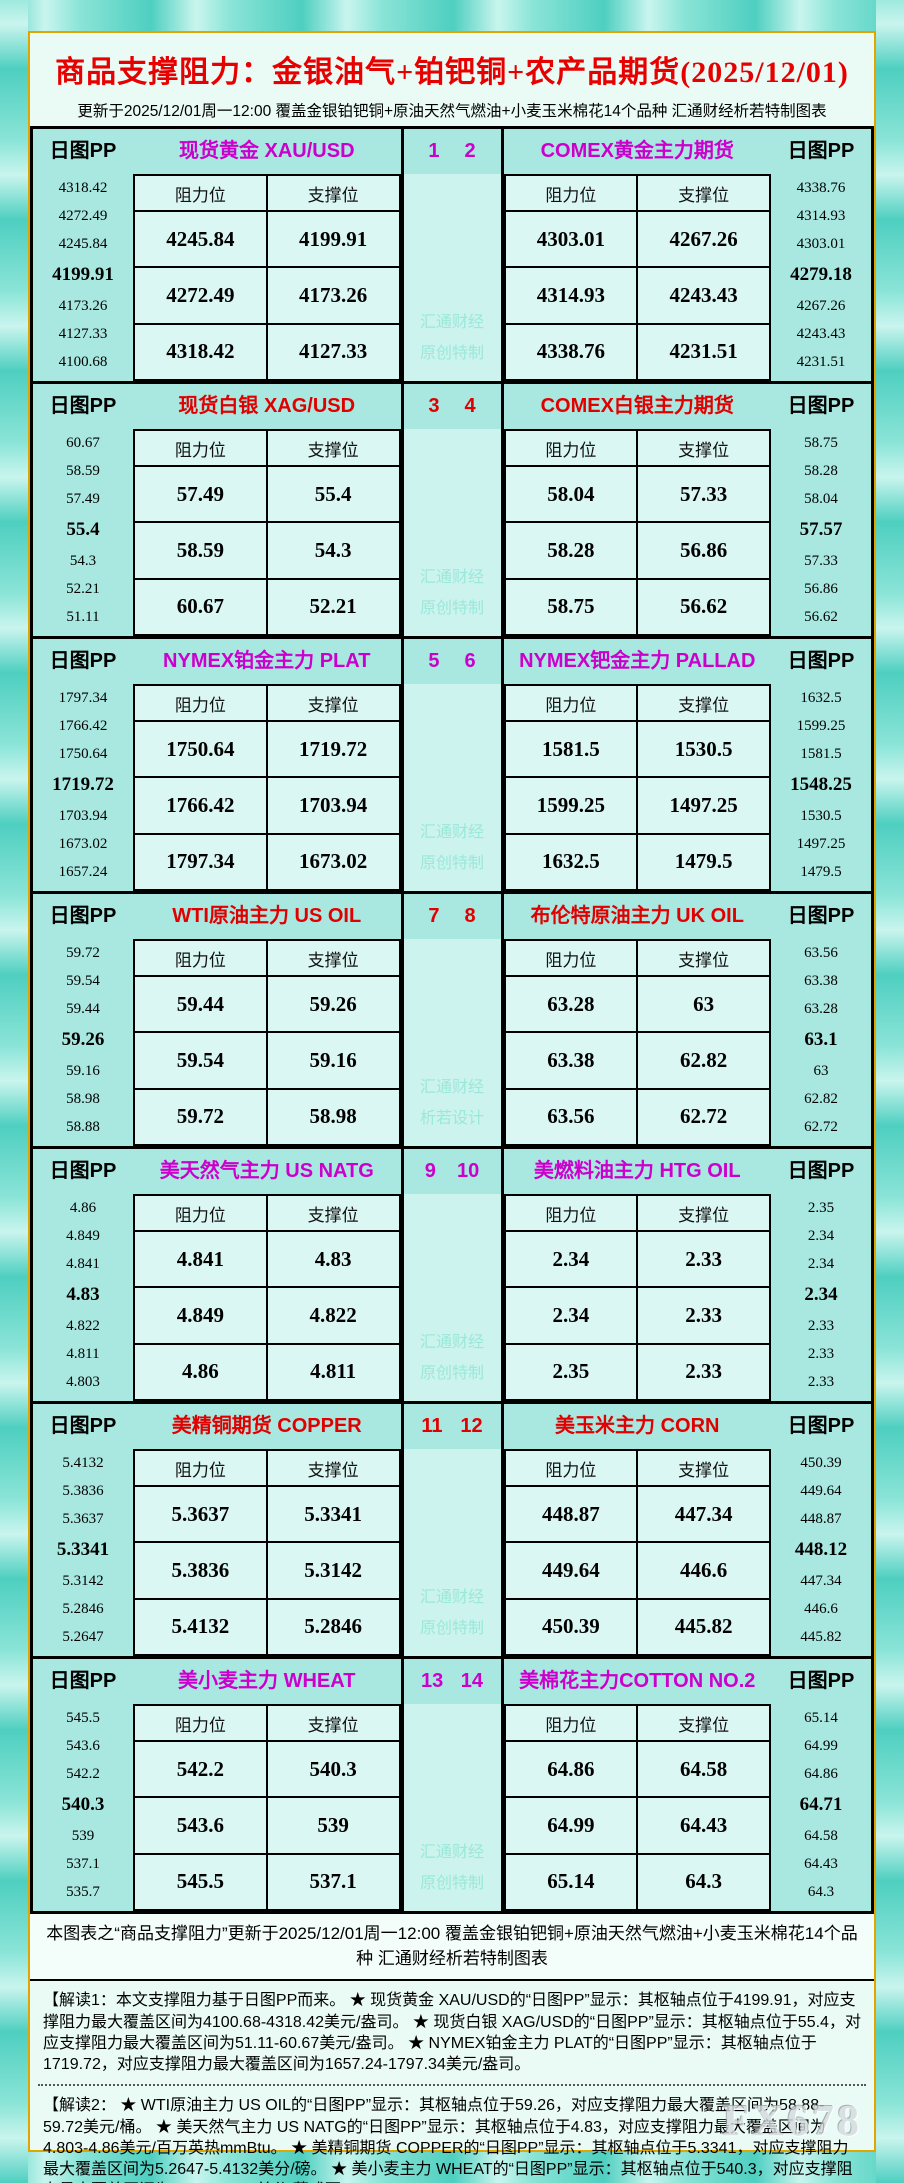  What do you see at coordinates (703, 550) in the screenshot?
I see `level-cell: 56.86` at bounding box center [703, 550].